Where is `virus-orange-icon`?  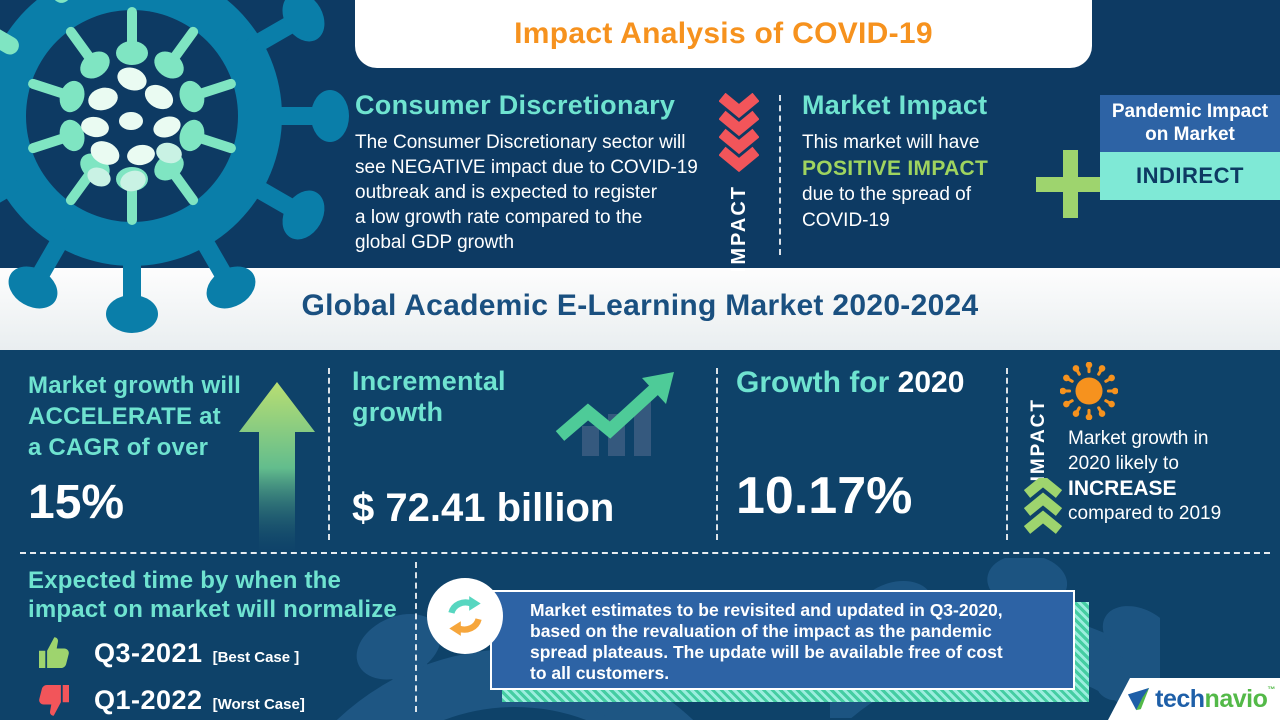
virus-orange-icon is located at coordinates (1089, 391).